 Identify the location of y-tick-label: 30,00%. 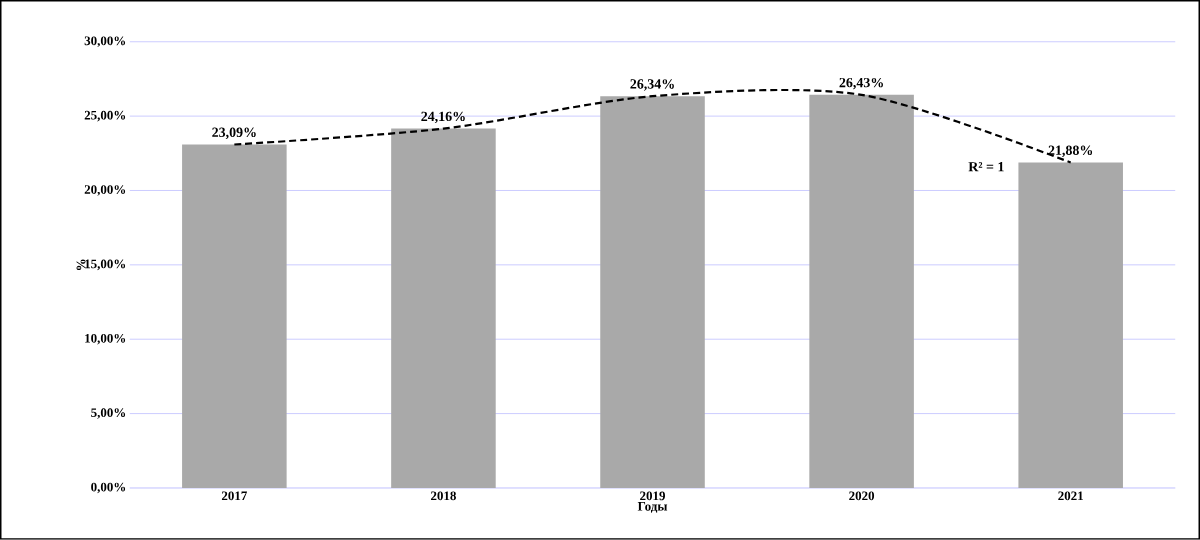
(105, 42).